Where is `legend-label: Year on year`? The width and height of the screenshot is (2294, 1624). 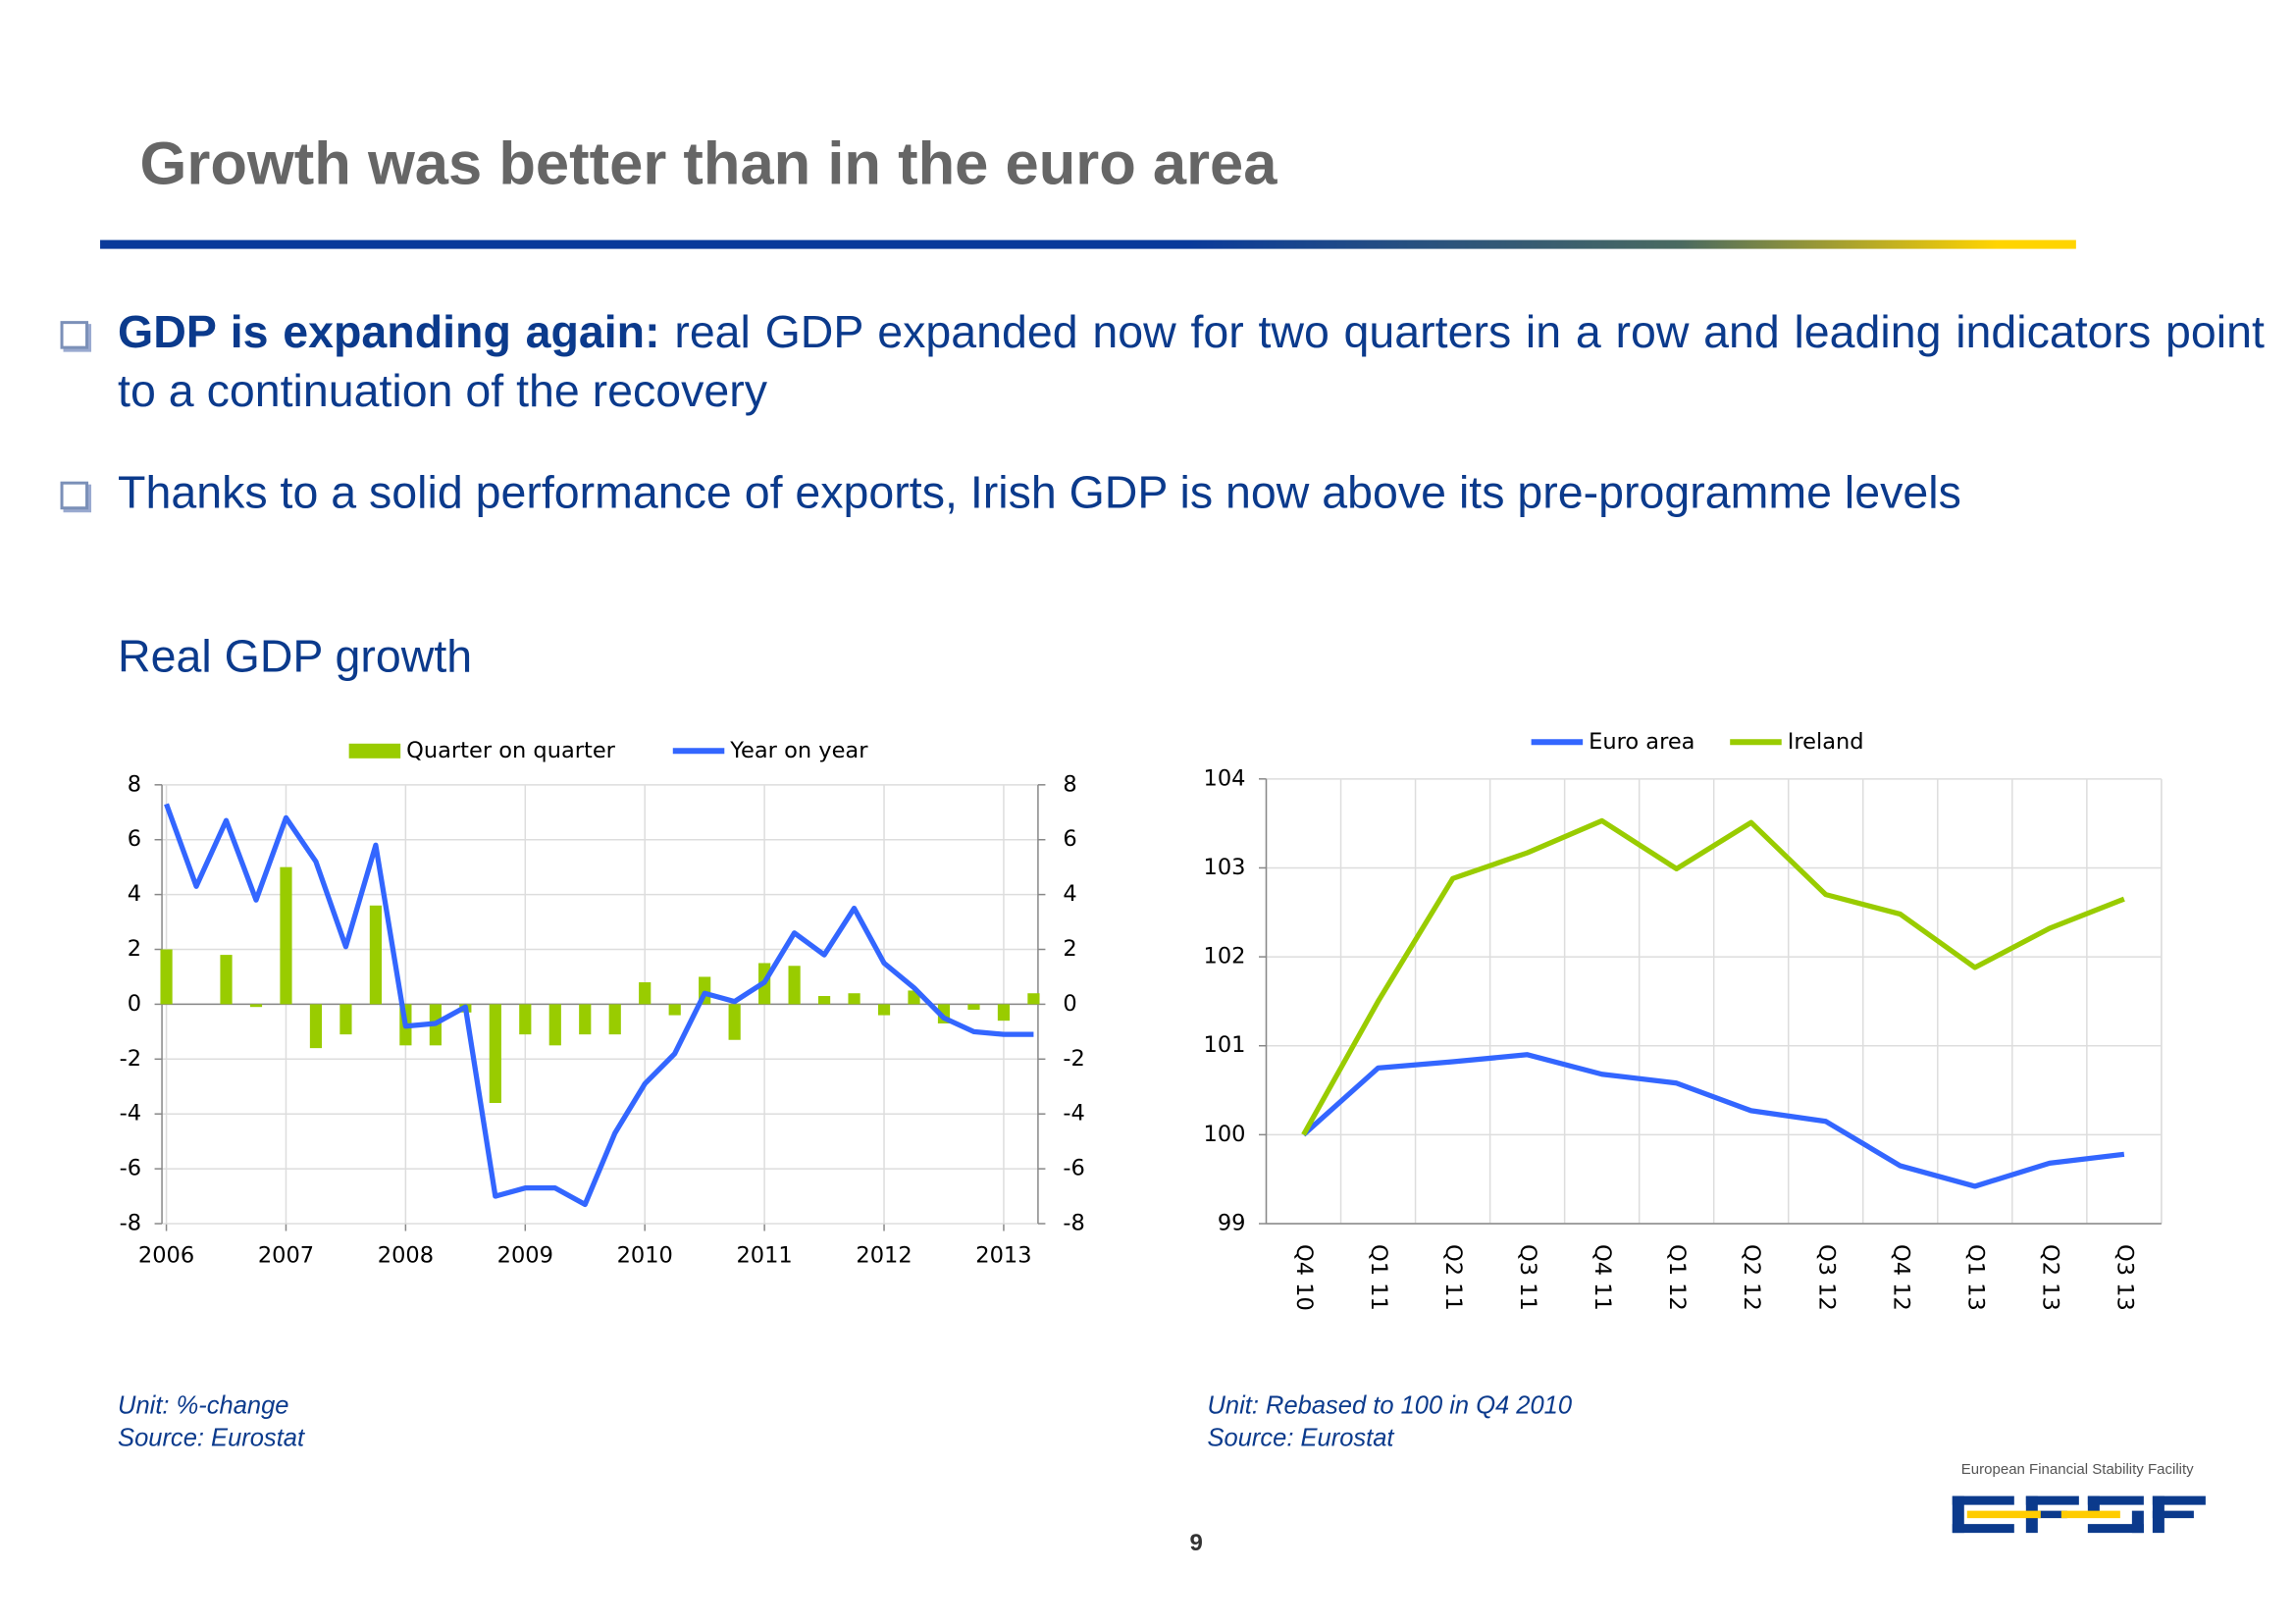 legend-label: Year on year is located at coordinates (798, 750).